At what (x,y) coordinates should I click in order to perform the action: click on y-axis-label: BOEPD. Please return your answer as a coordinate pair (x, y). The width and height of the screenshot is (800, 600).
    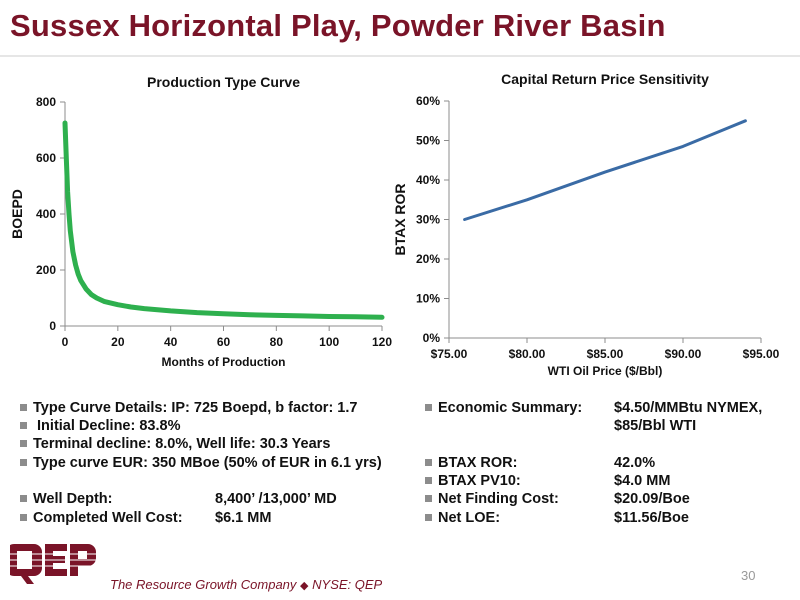
    Looking at the image, I should click on (17, 214).